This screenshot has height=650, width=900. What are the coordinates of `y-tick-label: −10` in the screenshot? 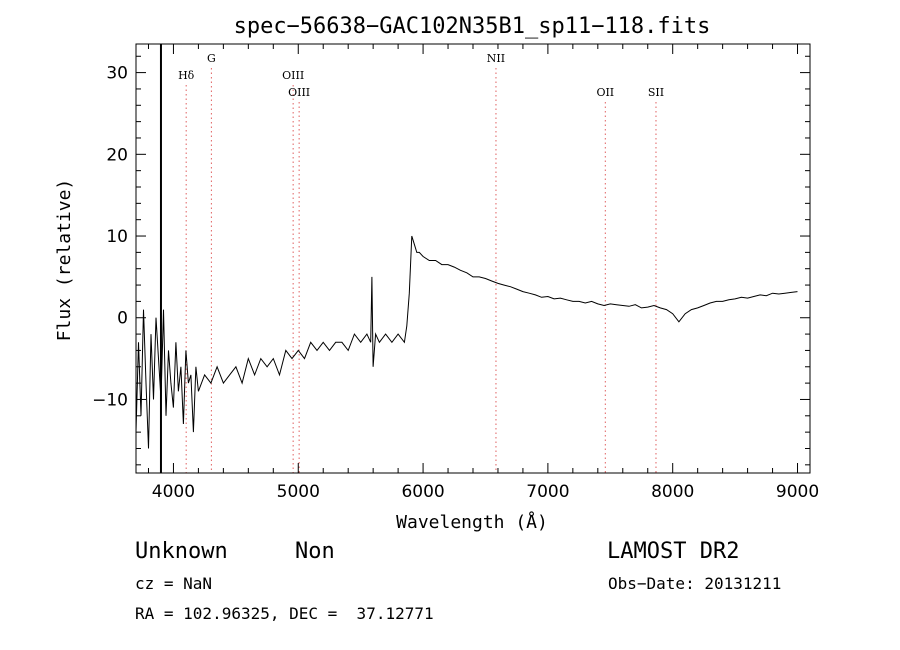 It's located at (110, 400).